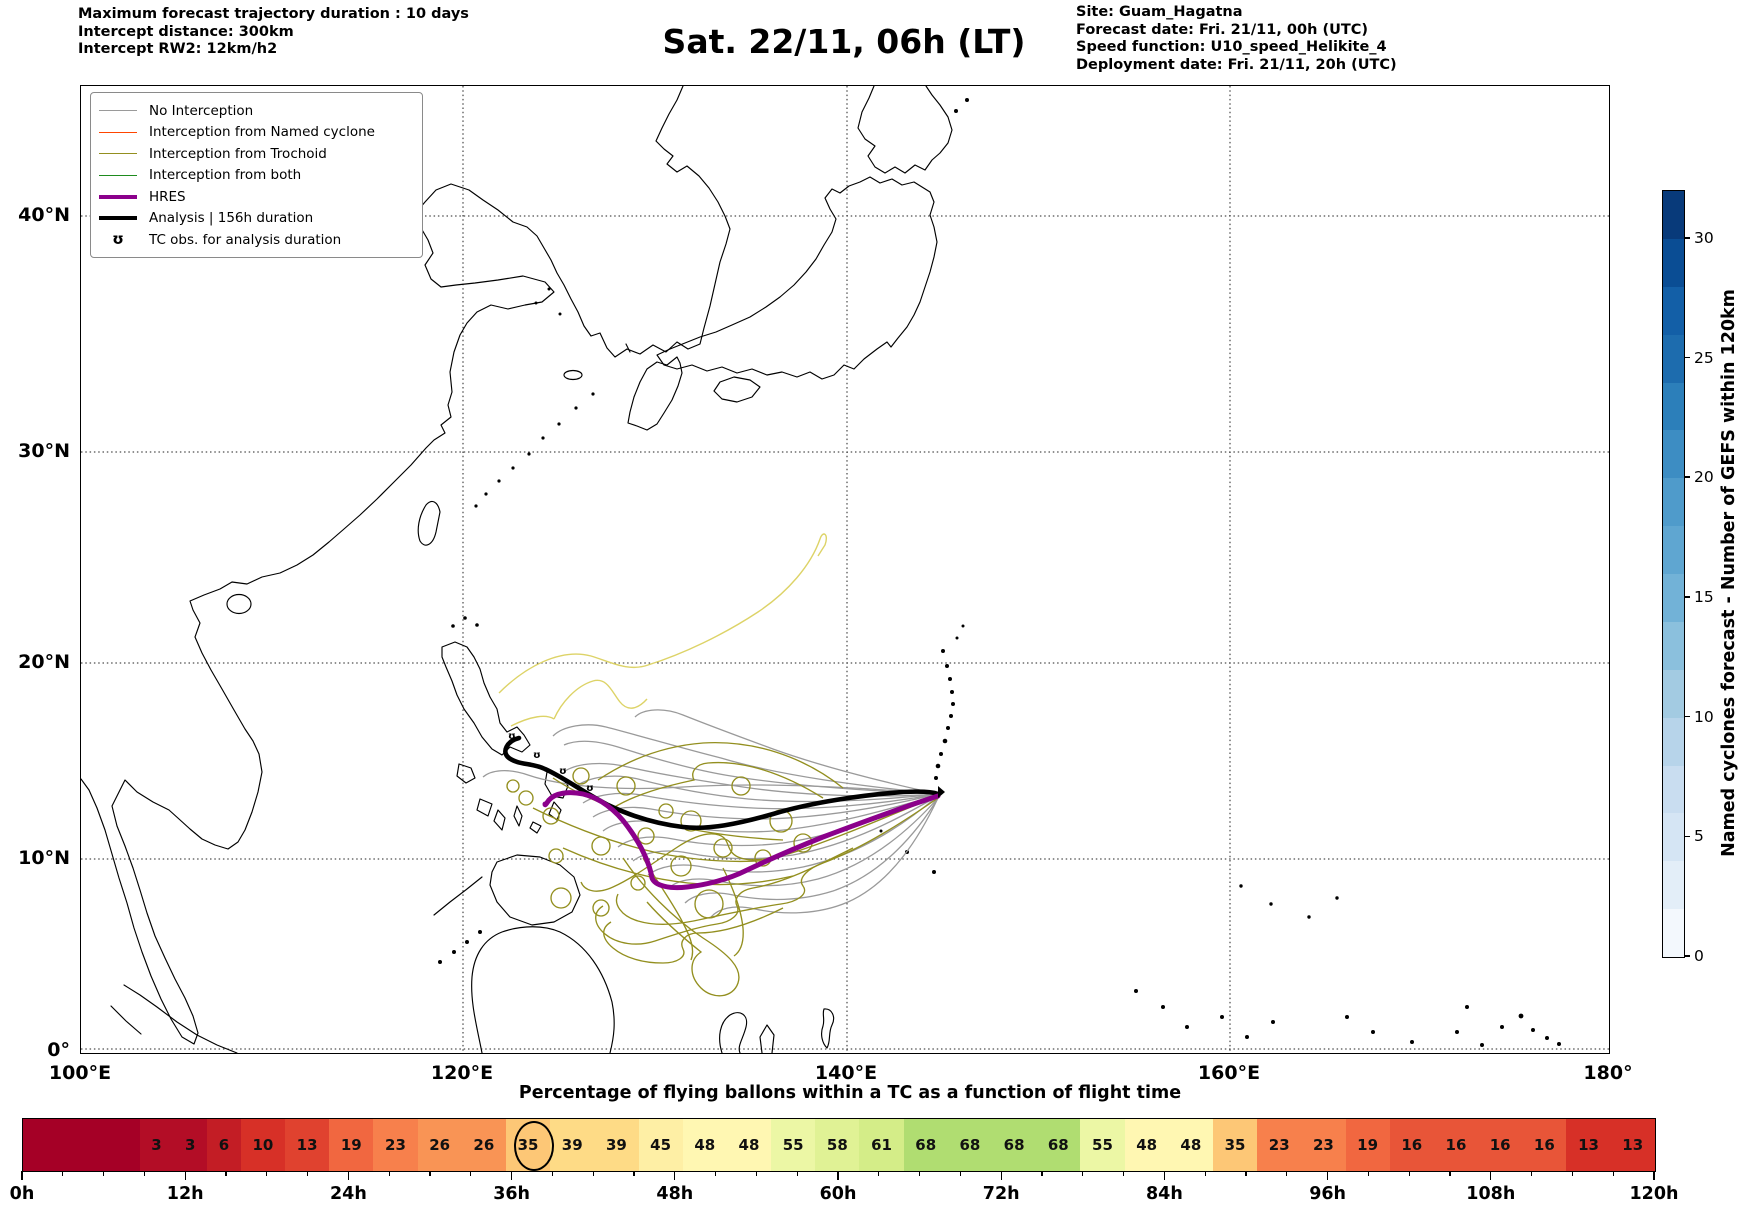  What do you see at coordinates (1327, 1194) in the screenshot?
I see `strip-time-label: 96h` at bounding box center [1327, 1194].